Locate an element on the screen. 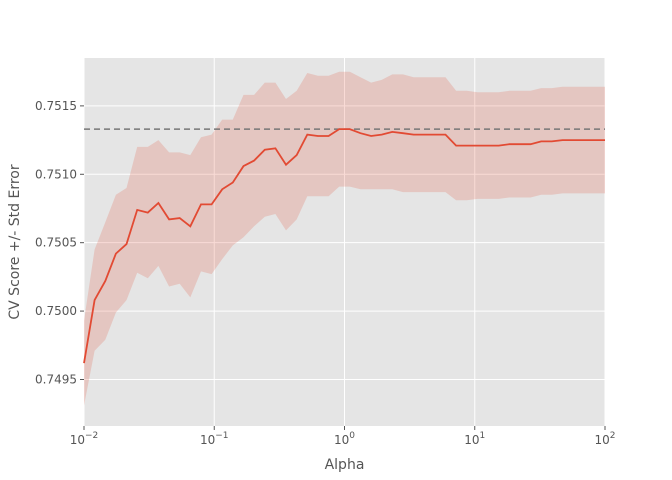 The height and width of the screenshot is (480, 672). x-tick-label: 10⁻² is located at coordinates (84, 439).